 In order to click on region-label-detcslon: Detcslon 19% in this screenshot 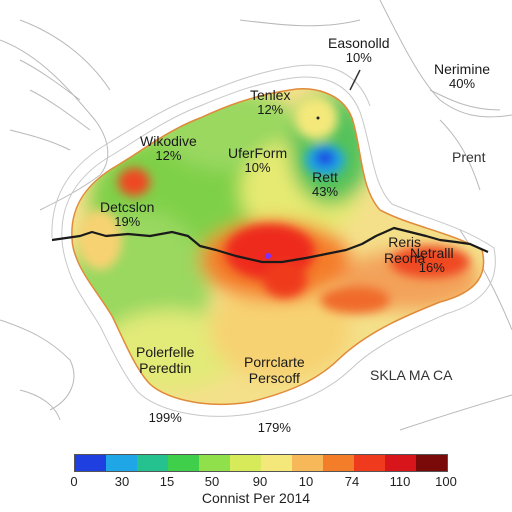, I will do `click(127, 214)`.